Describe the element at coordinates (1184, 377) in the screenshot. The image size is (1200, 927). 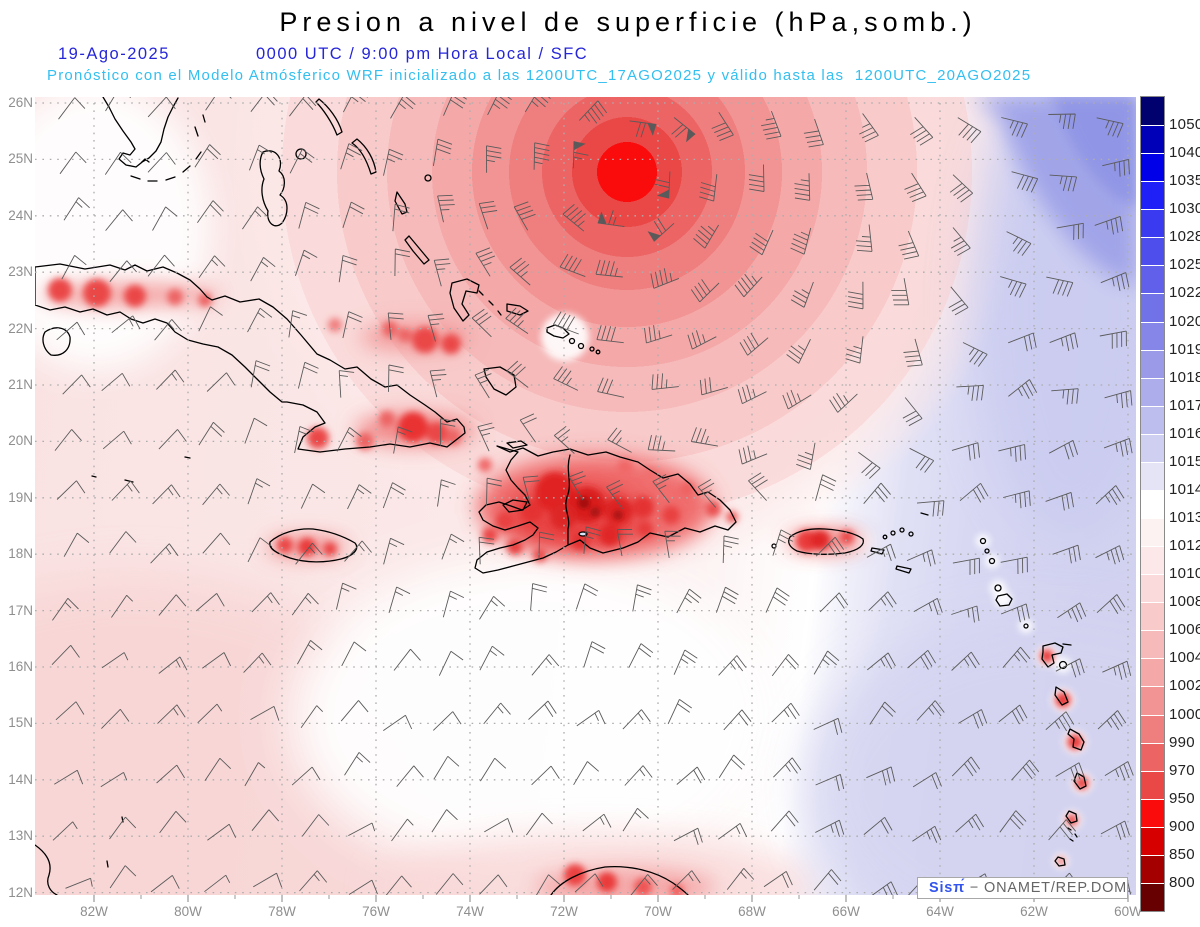
I see `colorbar-tick-label: 1018` at that location.